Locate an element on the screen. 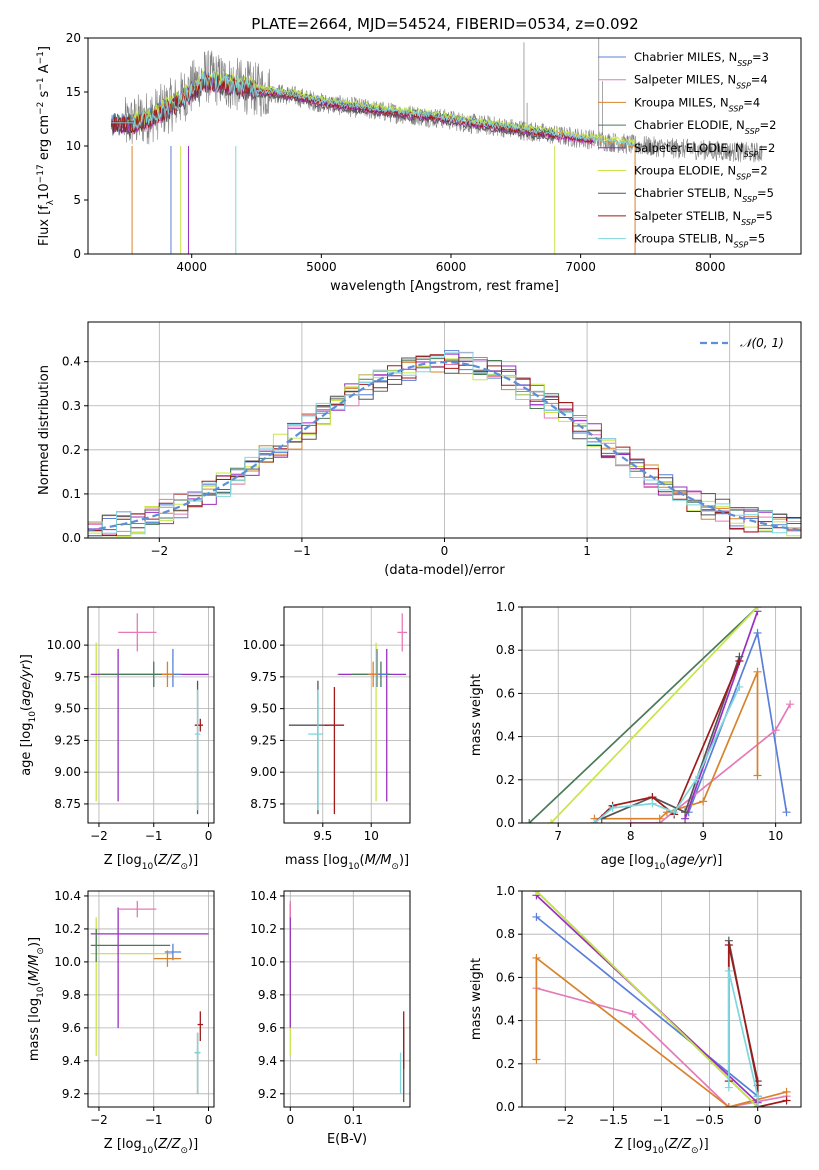 The width and height of the screenshot is (819, 1170). y-axis-label: age [log10(age/yr)] is located at coordinates (28, 715).